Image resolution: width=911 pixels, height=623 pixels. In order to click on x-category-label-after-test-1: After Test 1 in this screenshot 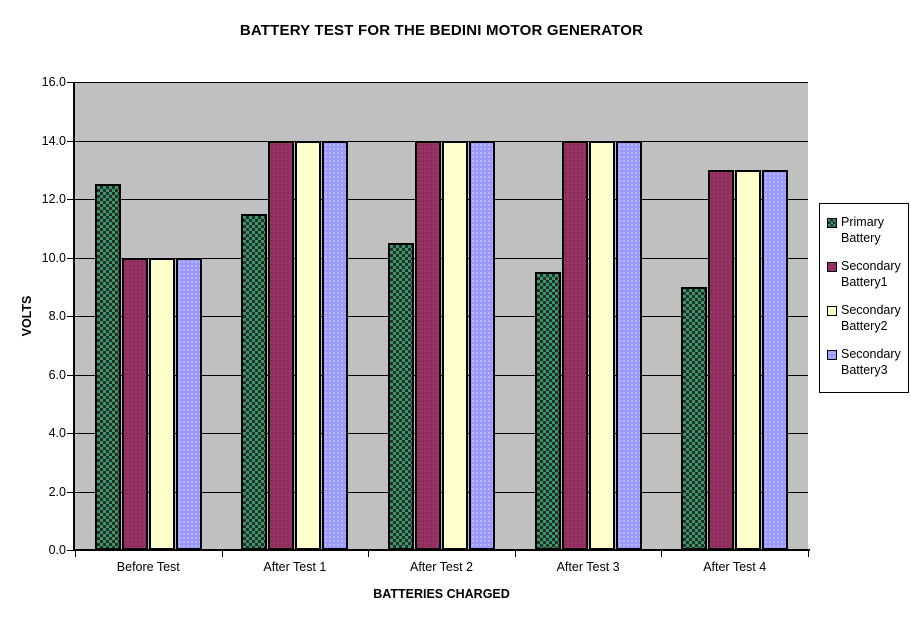, I will do `click(295, 567)`.